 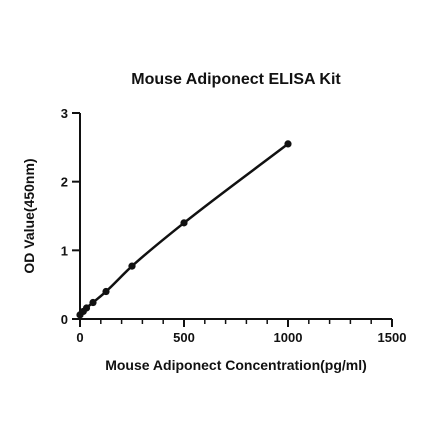 I want to click on y-axis-ticks: 0 1 2 3, so click(x=70, y=216).